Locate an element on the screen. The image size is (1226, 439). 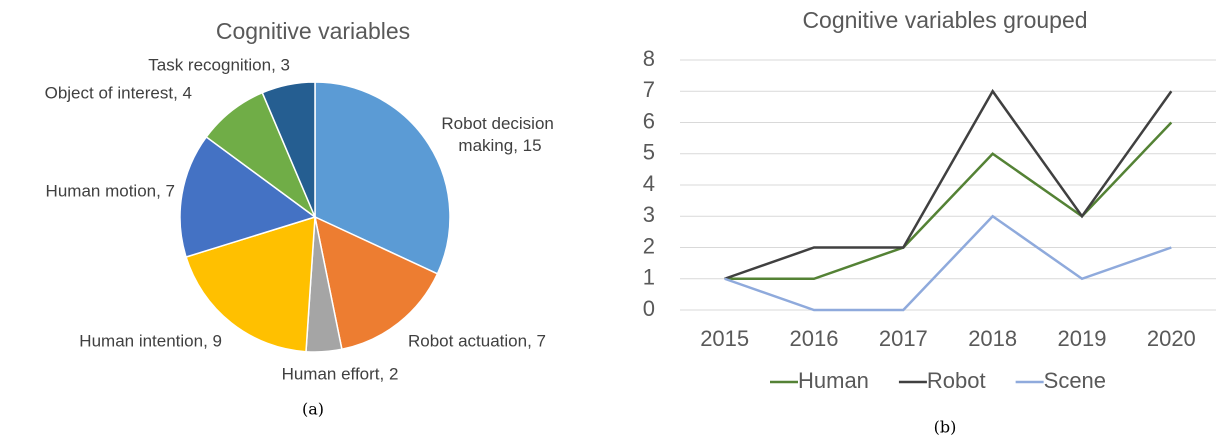
line-title: Cognitive variables grouped is located at coordinates (944, 20).